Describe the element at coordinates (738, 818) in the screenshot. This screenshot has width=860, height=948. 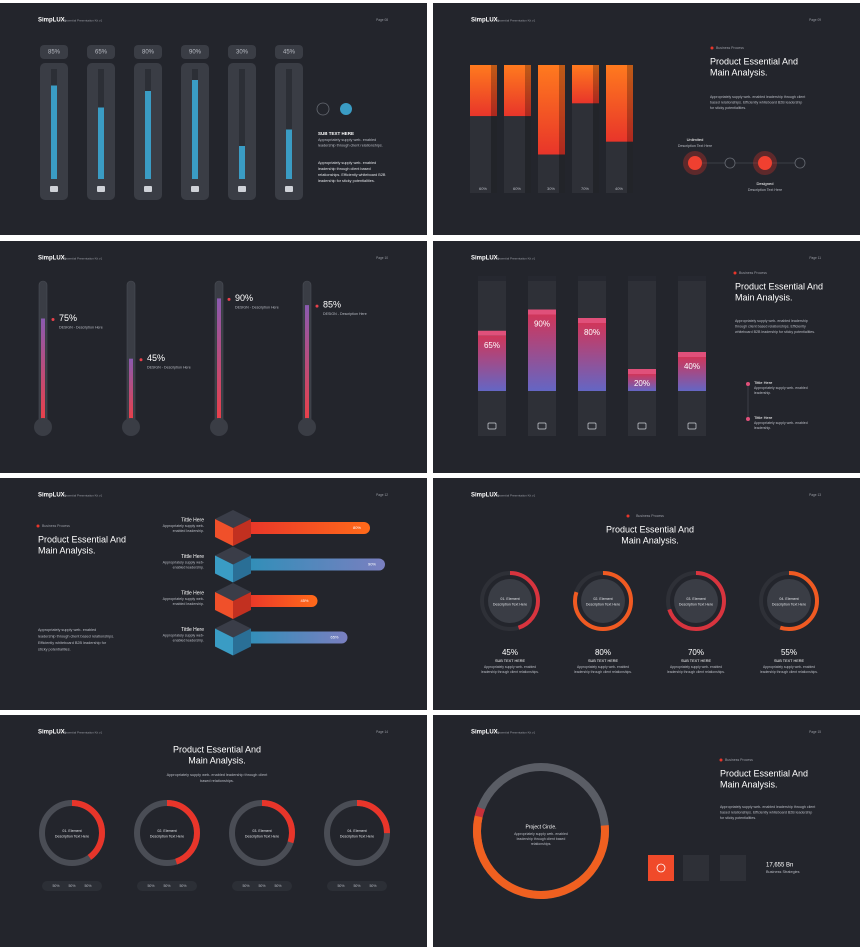
I see `text: for sticky potentialities.` at that location.